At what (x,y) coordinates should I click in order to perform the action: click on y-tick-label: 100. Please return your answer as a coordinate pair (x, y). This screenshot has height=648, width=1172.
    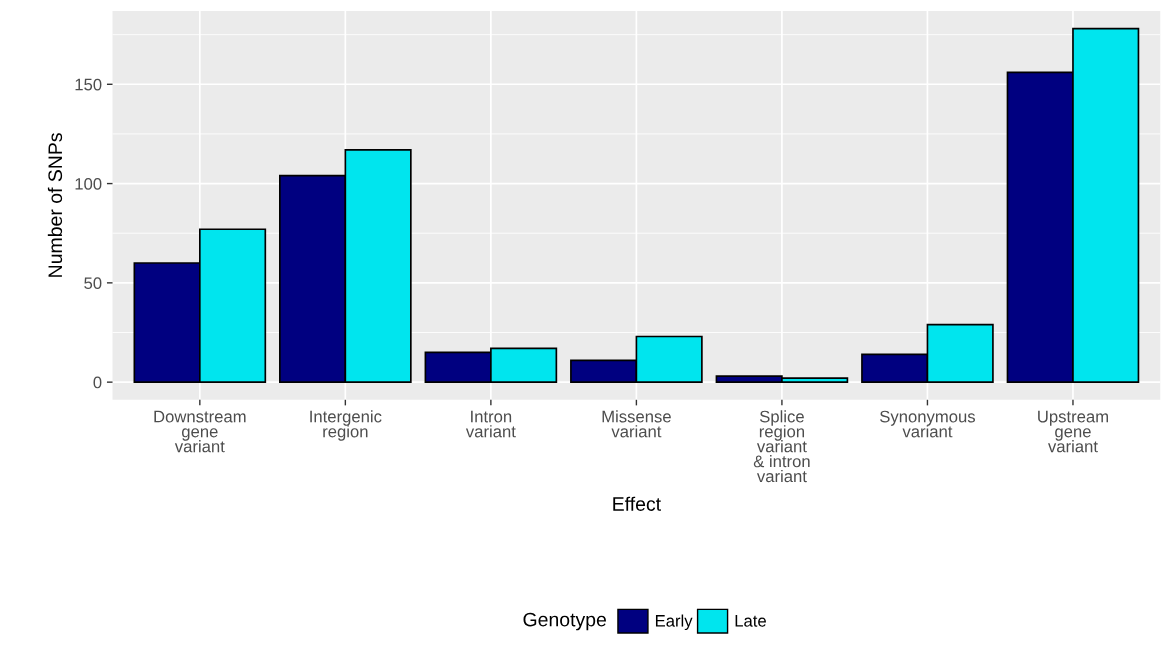
    Looking at the image, I should click on (88, 183).